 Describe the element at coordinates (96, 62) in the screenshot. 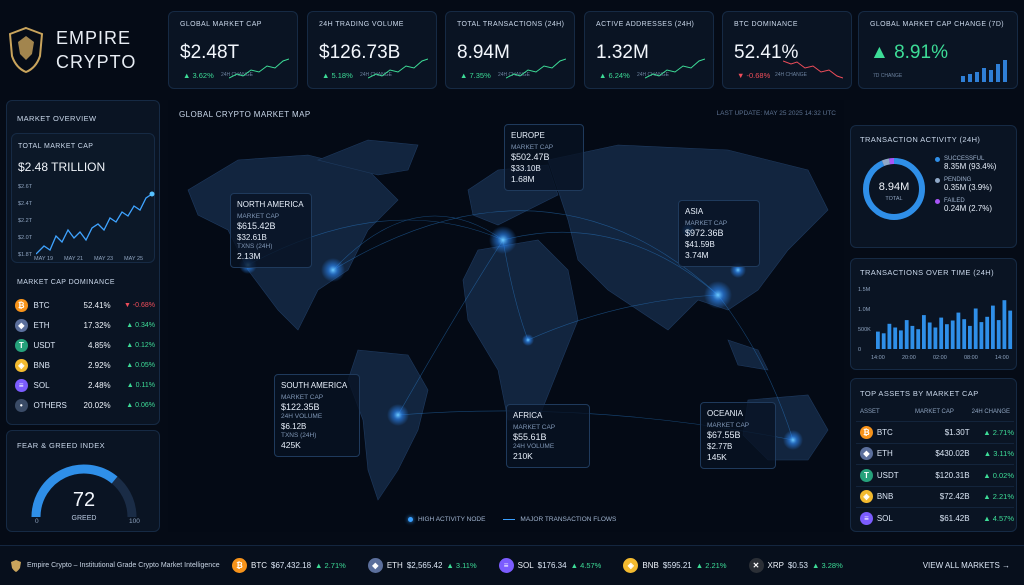

I see `brand-name-line2: CRYPTO` at that location.